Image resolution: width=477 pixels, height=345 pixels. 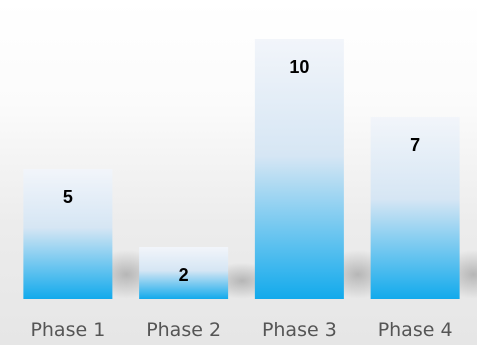 I want to click on category-label: Phase 1, so click(x=67, y=330).